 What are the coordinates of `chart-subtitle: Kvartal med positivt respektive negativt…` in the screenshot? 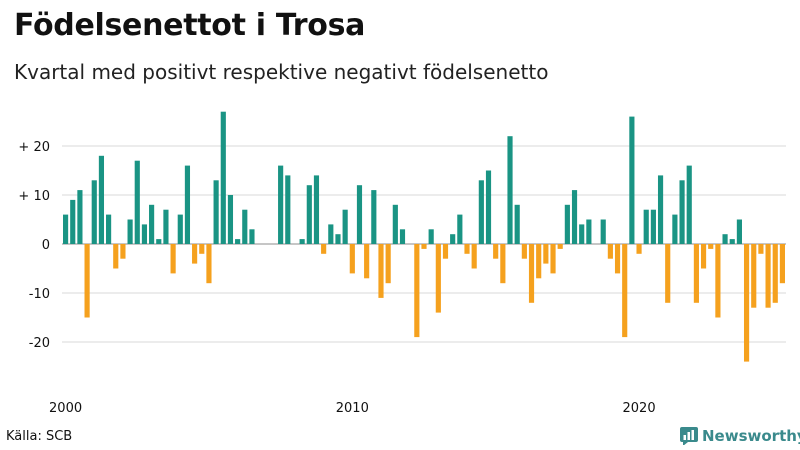 It's located at (281, 72).